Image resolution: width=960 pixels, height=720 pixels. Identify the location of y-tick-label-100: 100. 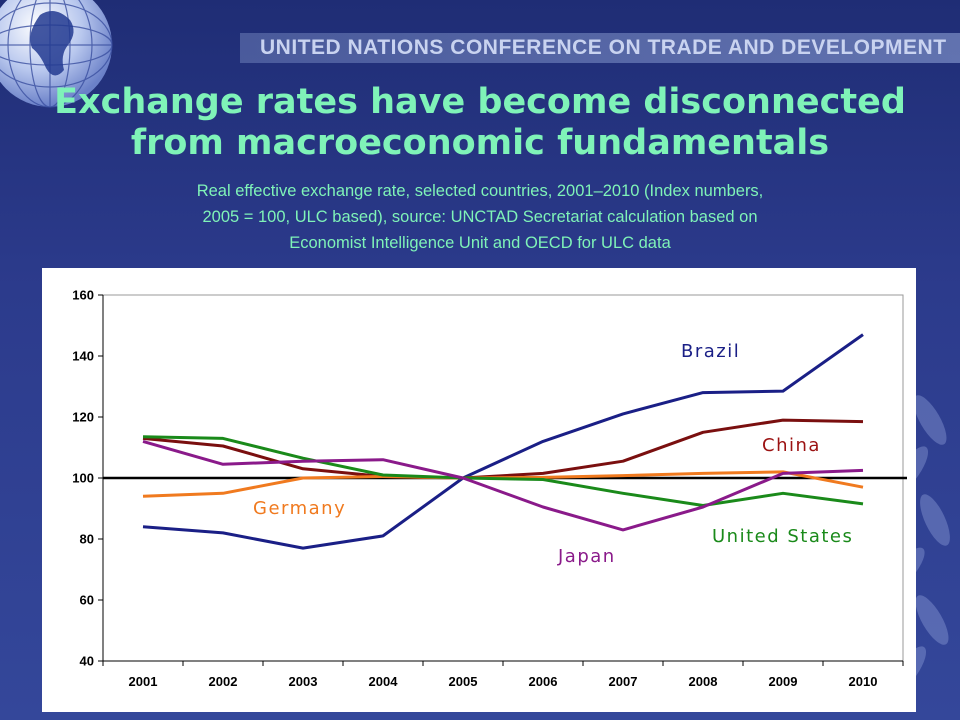
(83, 478).